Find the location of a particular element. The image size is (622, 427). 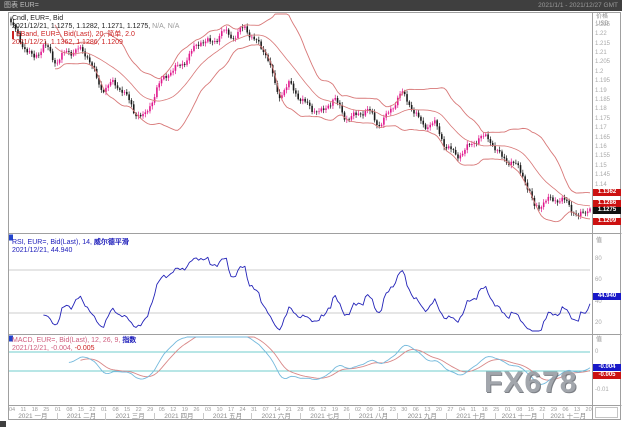

rsi-tick-label: 40 is located at coordinates (598, 301).